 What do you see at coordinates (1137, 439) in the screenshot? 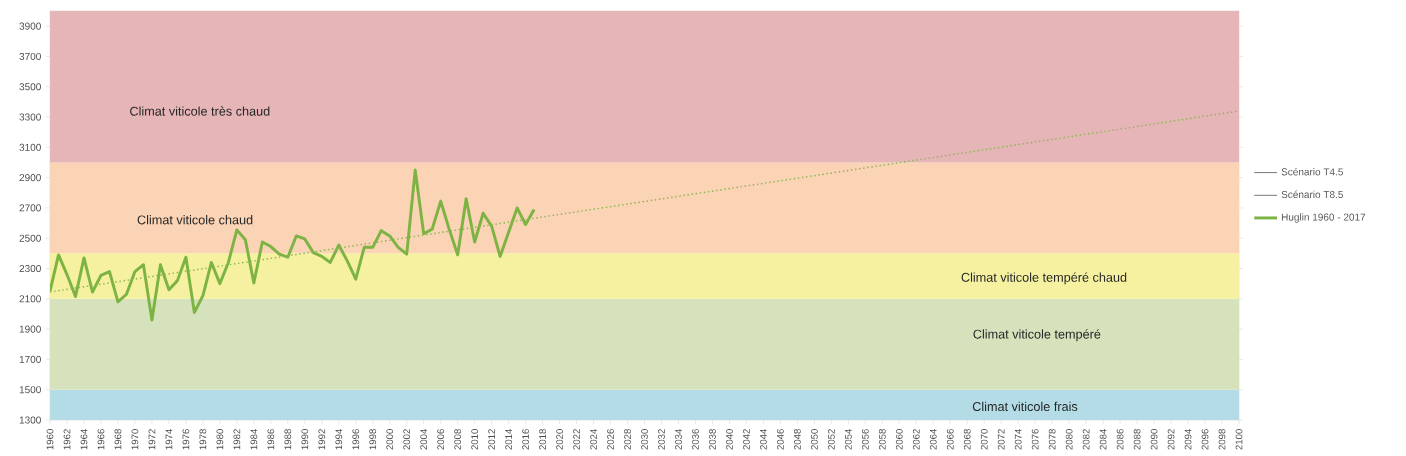
I see `x-tick-label: 2088` at bounding box center [1137, 439].